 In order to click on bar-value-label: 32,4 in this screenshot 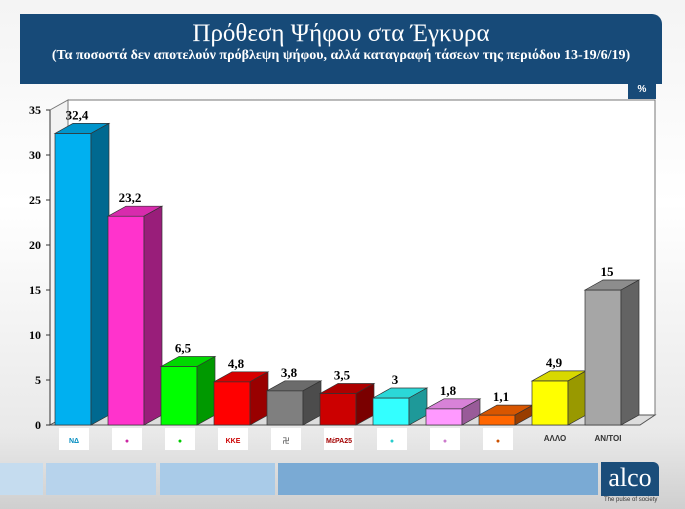, I will do `click(77, 114)`.